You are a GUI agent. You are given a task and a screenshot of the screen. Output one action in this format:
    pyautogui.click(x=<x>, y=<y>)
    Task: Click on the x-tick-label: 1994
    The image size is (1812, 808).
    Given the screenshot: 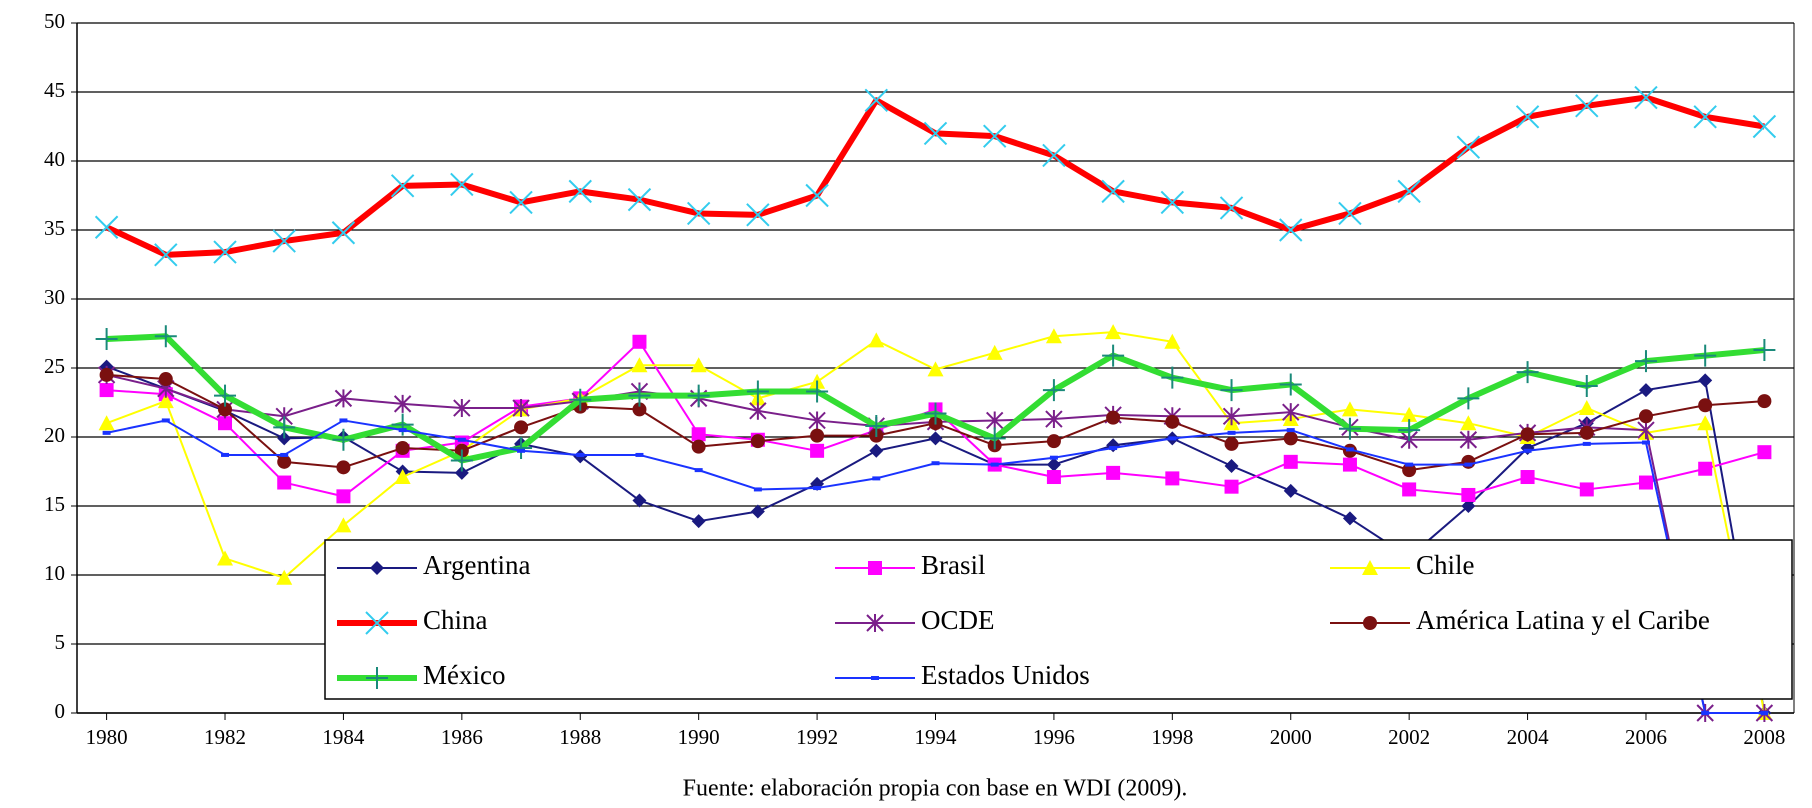 What is the action you would take?
    pyautogui.click(x=936, y=737)
    